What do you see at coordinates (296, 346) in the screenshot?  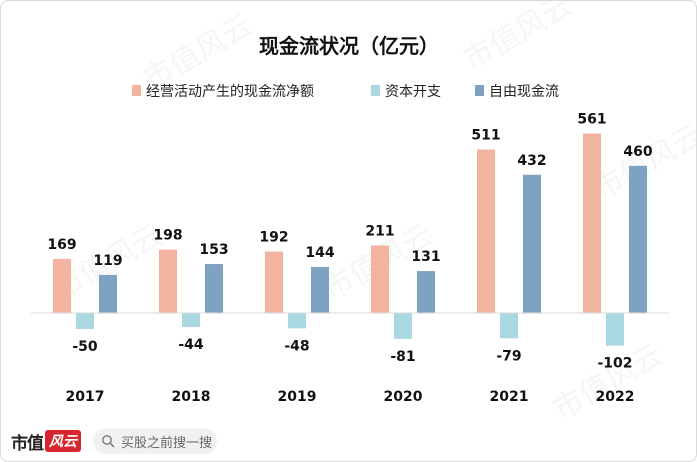 I see `data-label-2019-series-2: -48` at bounding box center [296, 346].